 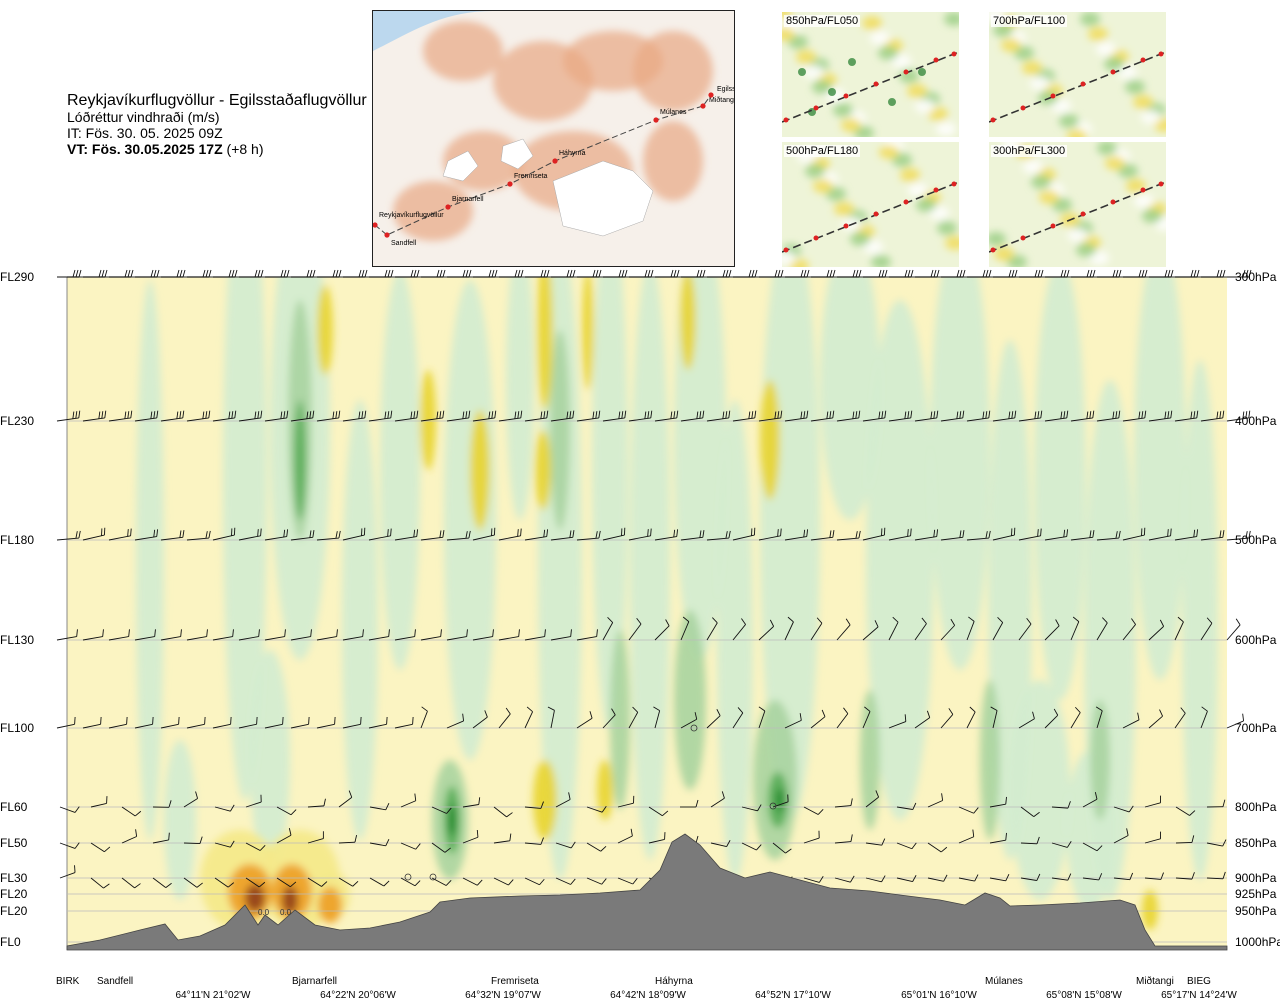 What do you see at coordinates (673, 112) in the screenshot?
I see `map-waypoint-label: Múlanes` at bounding box center [673, 112].